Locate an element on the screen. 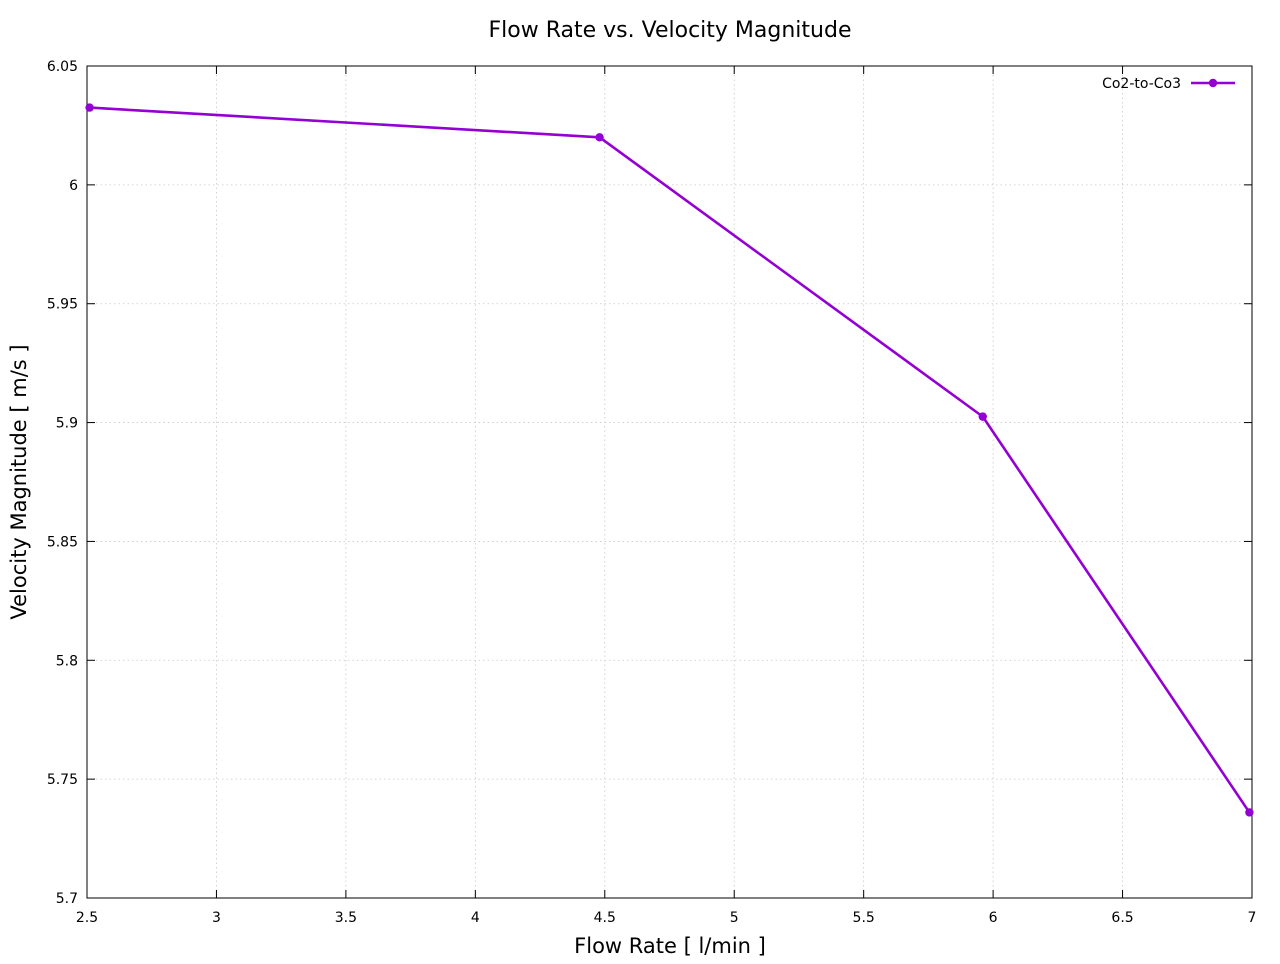 This screenshot has height=964, width=1280. x-tick-label: 3.5 is located at coordinates (346, 918).